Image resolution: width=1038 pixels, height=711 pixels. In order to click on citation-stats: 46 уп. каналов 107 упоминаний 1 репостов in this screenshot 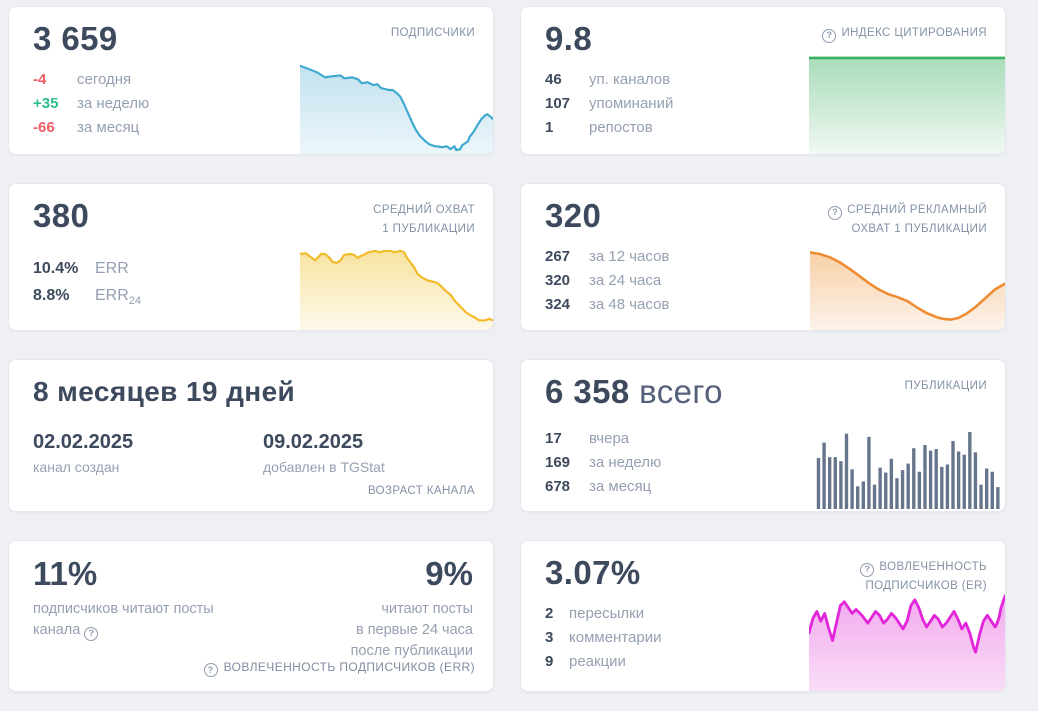, I will do `click(609, 107)`.